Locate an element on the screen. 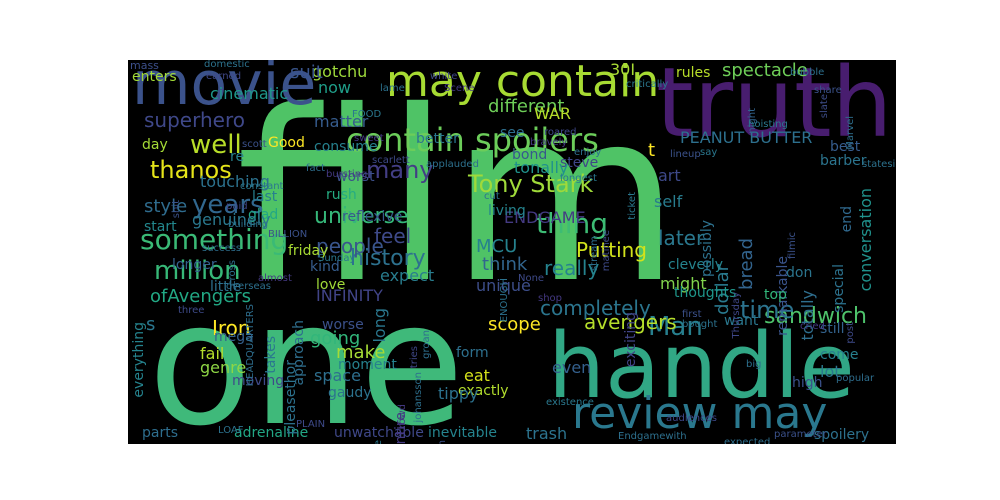 The image size is (1000, 500). cloud-word: possibly is located at coordinates (707, 248).